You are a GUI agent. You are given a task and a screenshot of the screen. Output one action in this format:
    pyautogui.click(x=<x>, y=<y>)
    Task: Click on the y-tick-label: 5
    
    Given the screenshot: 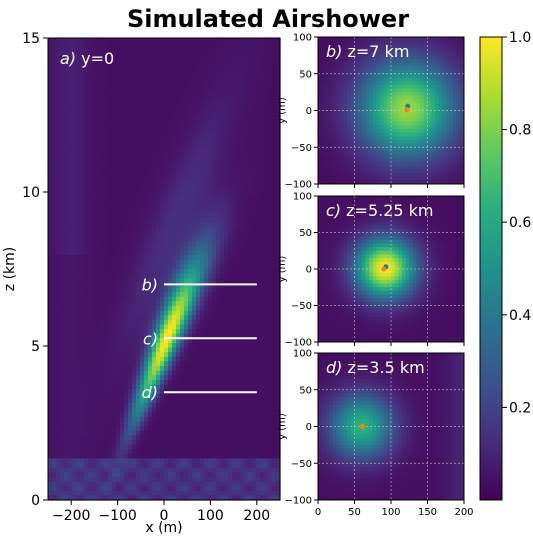 What is the action you would take?
    pyautogui.click(x=35, y=347)
    